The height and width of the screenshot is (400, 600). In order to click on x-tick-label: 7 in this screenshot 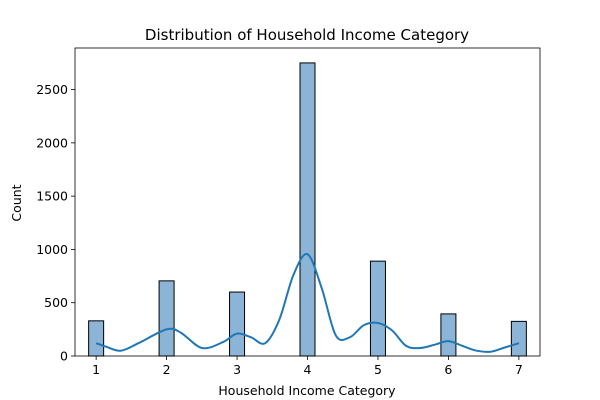, I will do `click(519, 369)`.